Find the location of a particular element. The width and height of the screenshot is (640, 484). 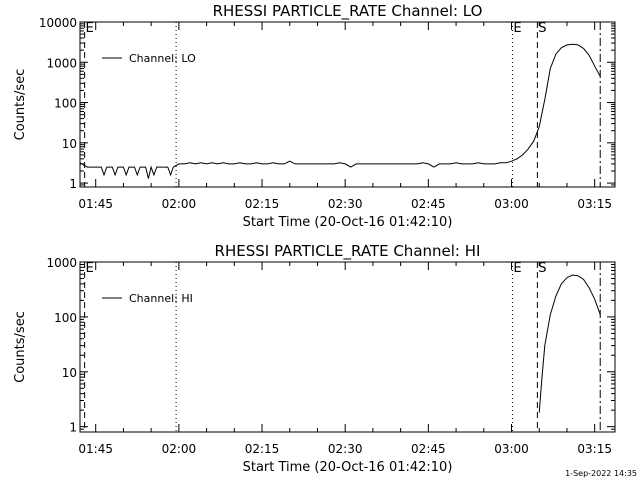

chart-title: RHESSI PARTICLE_RATE Channel: LO is located at coordinates (348, 11).